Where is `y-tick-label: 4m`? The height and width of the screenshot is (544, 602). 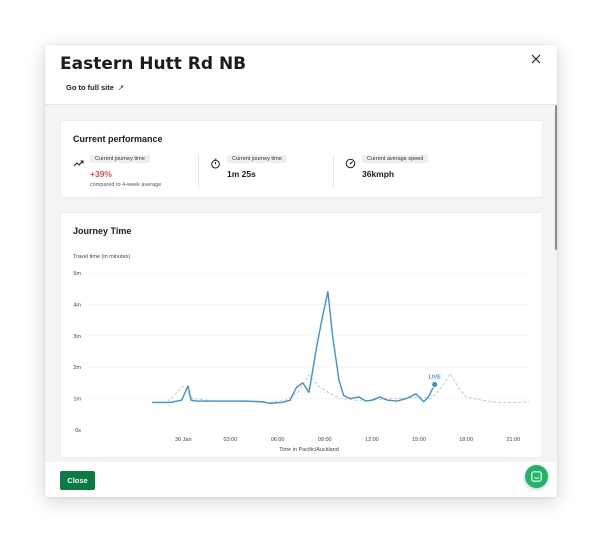
y-tick-label: 4m is located at coordinates (77, 305).